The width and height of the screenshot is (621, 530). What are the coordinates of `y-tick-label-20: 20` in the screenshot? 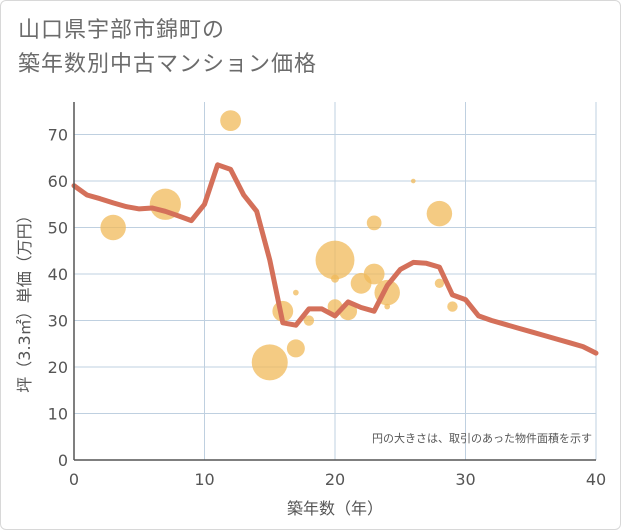 It's located at (58, 367).